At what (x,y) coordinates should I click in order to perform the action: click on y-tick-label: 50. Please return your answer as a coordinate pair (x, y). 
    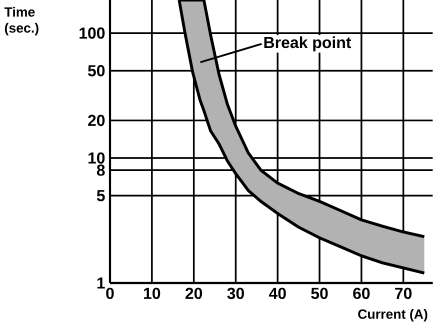
    Looking at the image, I should click on (96, 70).